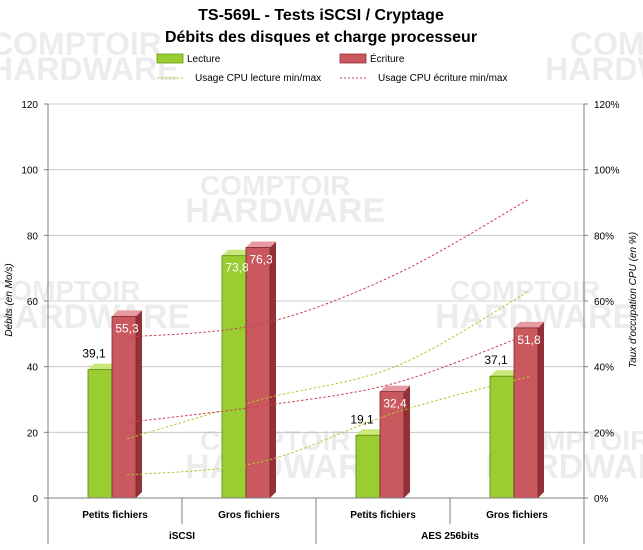  What do you see at coordinates (258, 78) in the screenshot?
I see `legend-label-cpu-lecture: Usage CPU lecture min/max` at bounding box center [258, 78].